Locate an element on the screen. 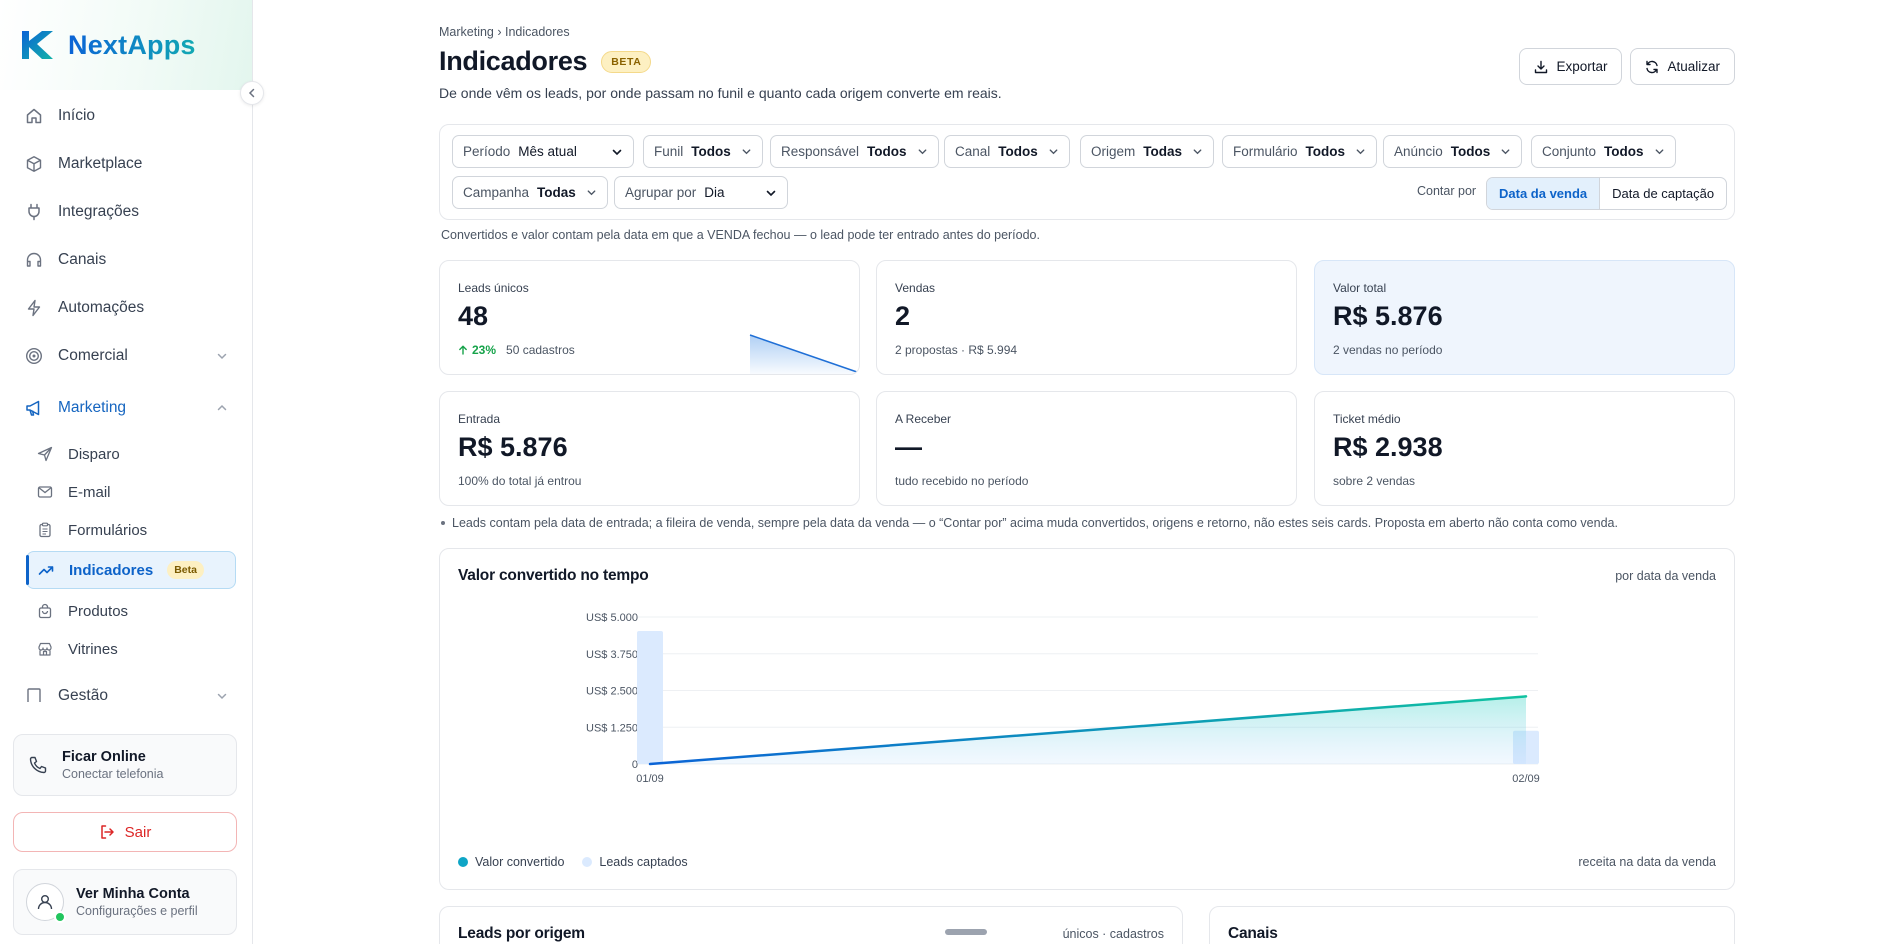 Image resolution: width=1900 pixels, height=944 pixels. count-by-capture-date-option: Data de captação is located at coordinates (1663, 193).